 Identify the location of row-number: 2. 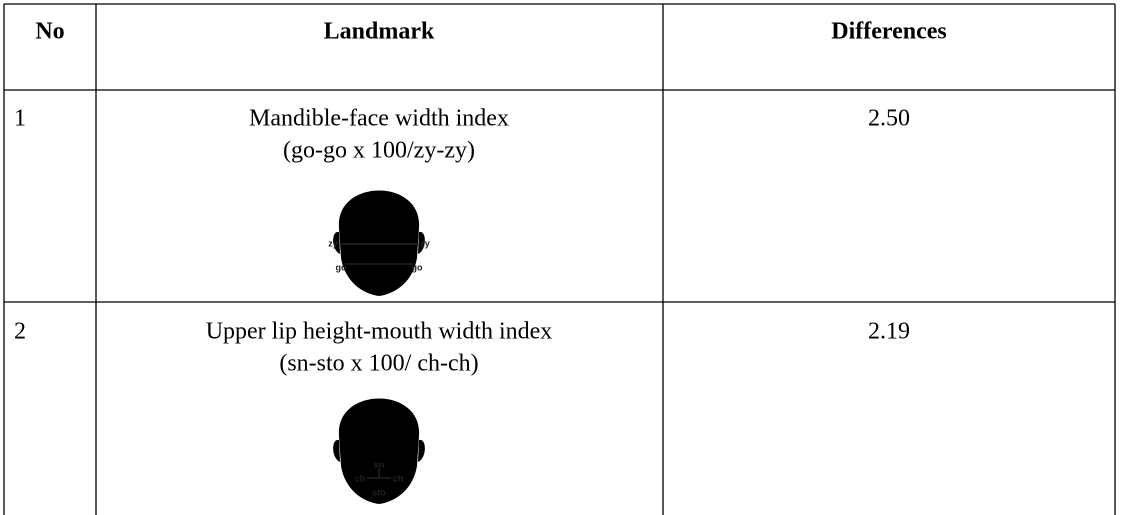
(20, 332).